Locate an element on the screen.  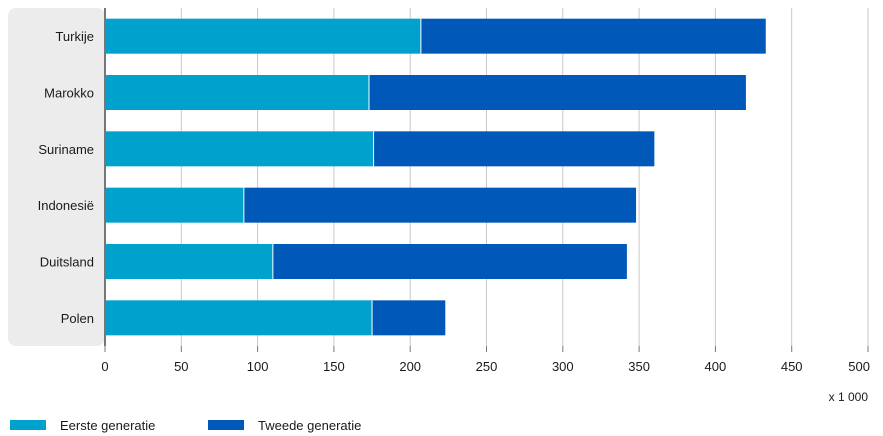
x-tick-label: 350 is located at coordinates (639, 366).